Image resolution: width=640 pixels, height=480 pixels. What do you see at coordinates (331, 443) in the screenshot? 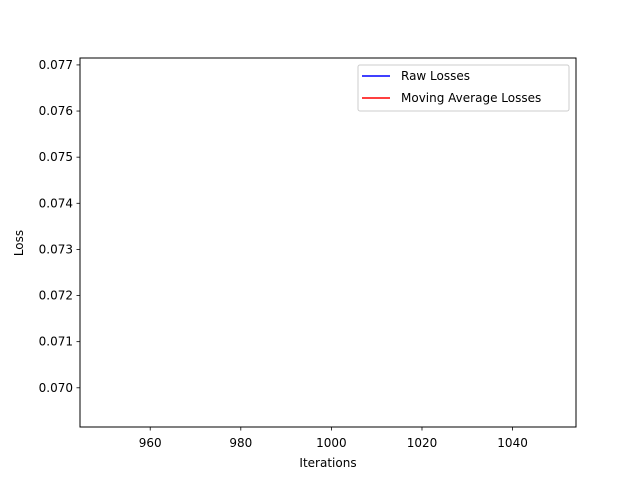
I see `x-tick-label: 1000` at bounding box center [331, 443].